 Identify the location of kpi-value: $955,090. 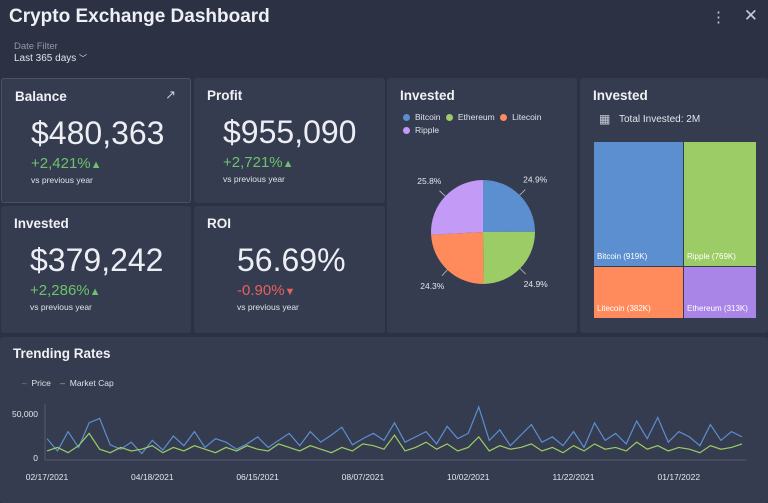
(290, 132).